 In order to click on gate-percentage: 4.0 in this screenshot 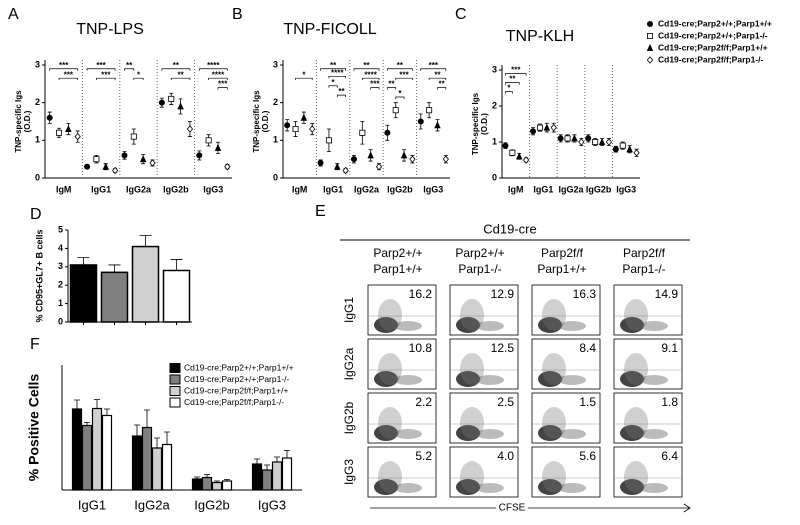, I will do `click(505, 456)`.